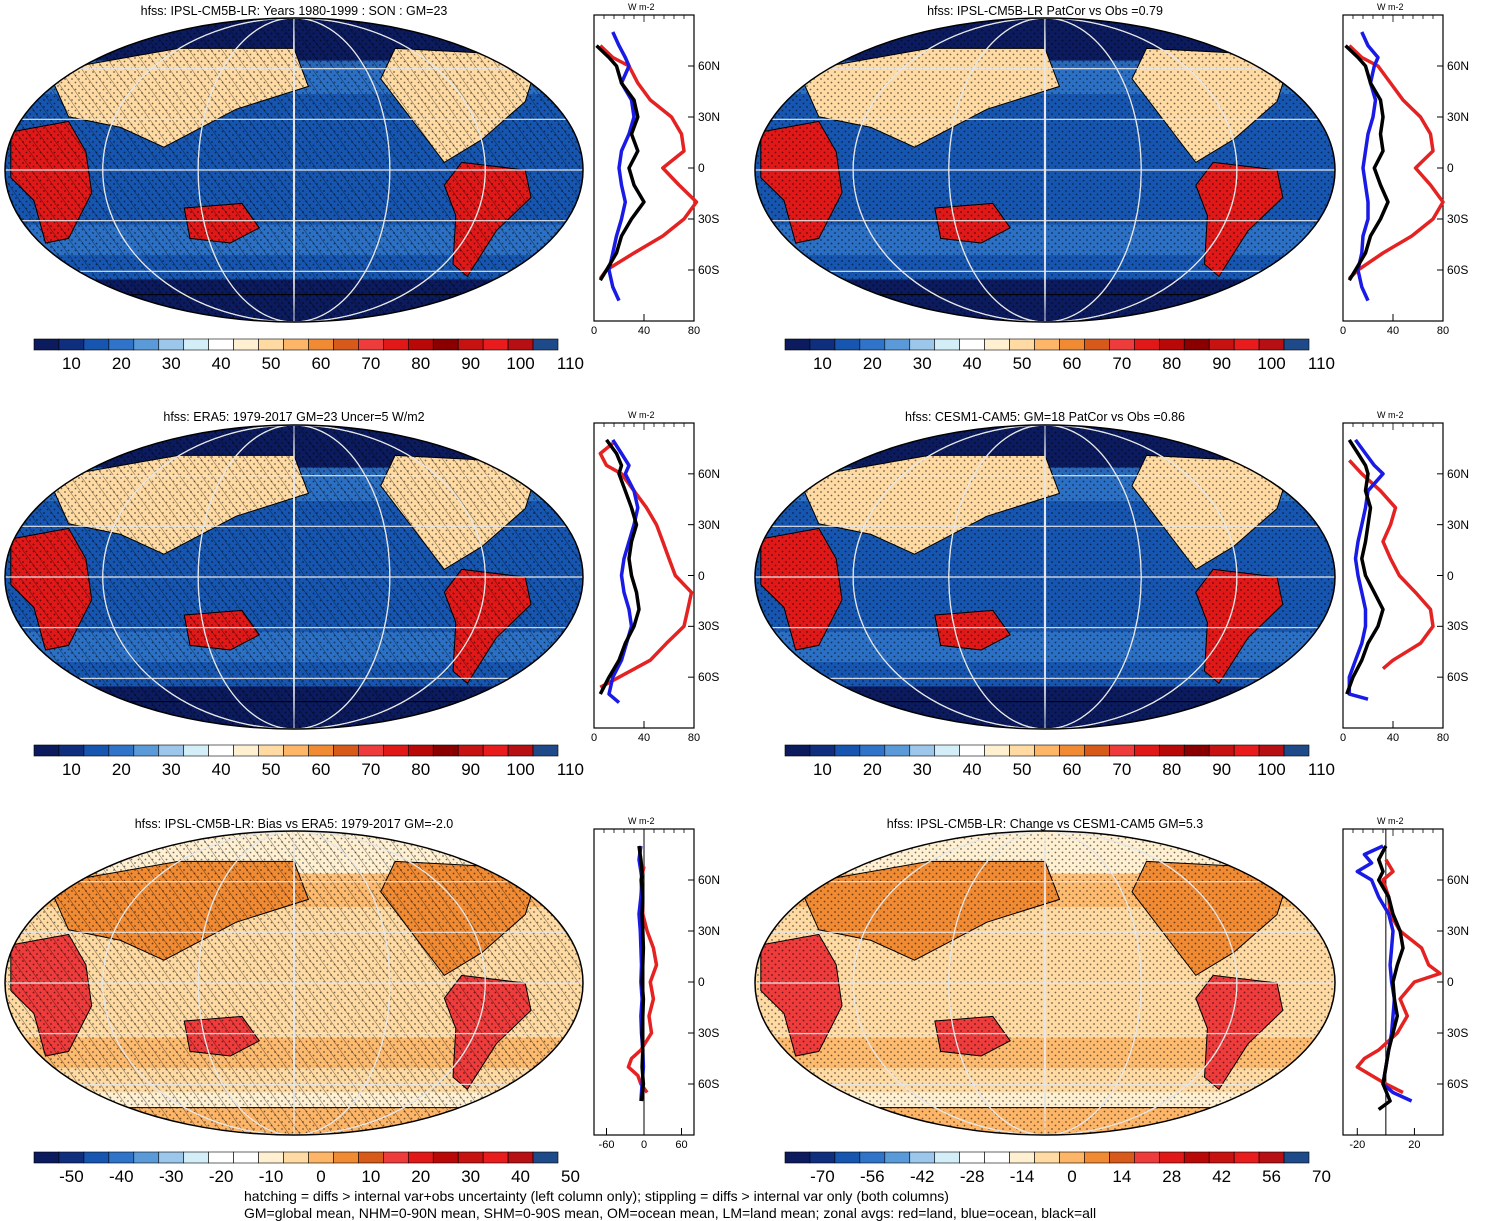 This screenshot has height=1221, width=1485. Describe the element at coordinates (271, 1176) in the screenshot. I see `colorbar-label: -10` at that location.